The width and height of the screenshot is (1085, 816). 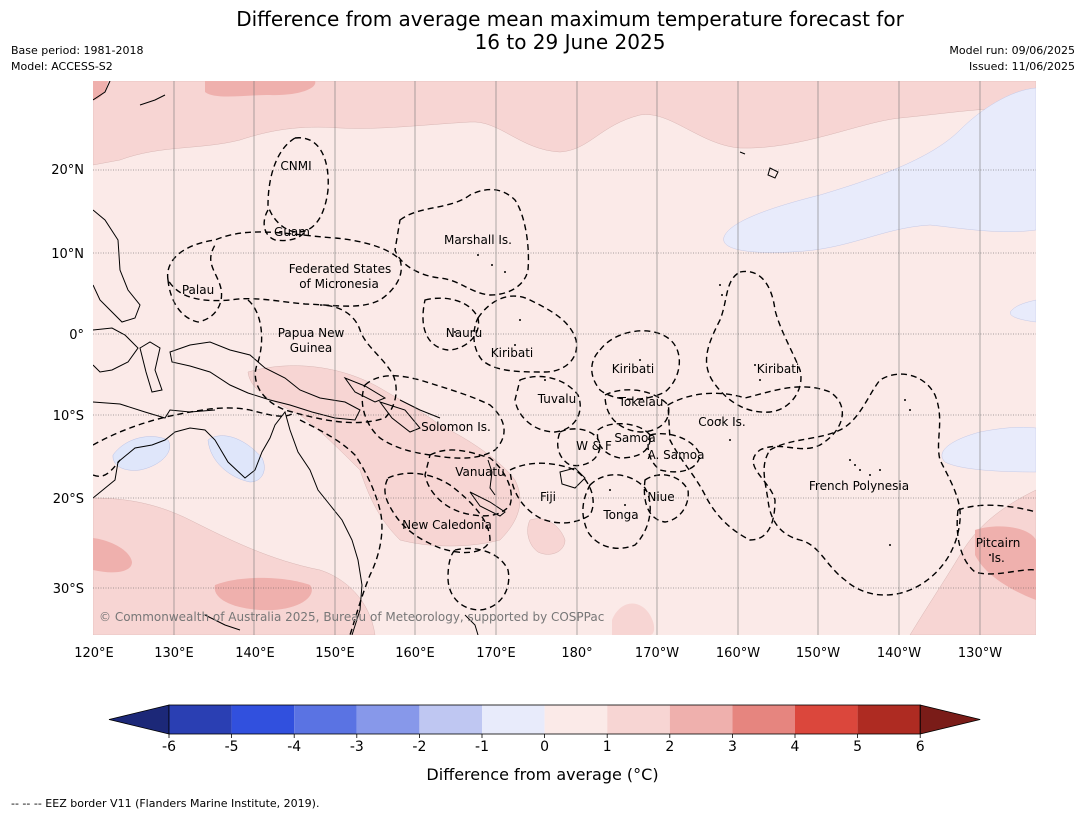 I want to click on label-png-1: Papua New, so click(x=311, y=333).